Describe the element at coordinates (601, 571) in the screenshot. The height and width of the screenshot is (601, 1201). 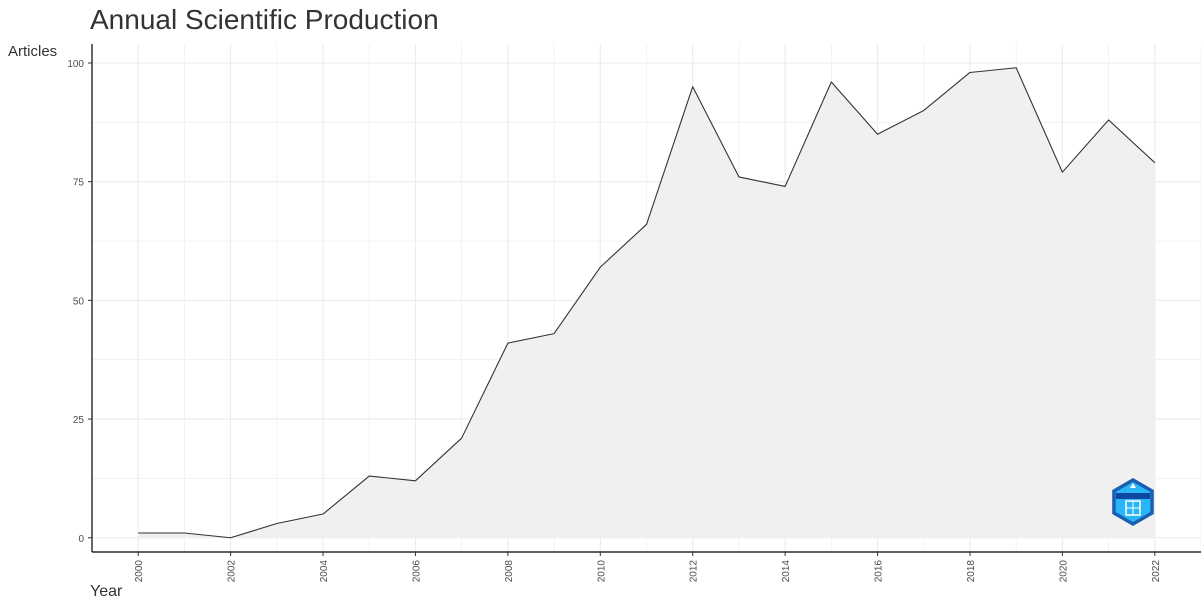
I see `x-tick-label: 2010` at that location.